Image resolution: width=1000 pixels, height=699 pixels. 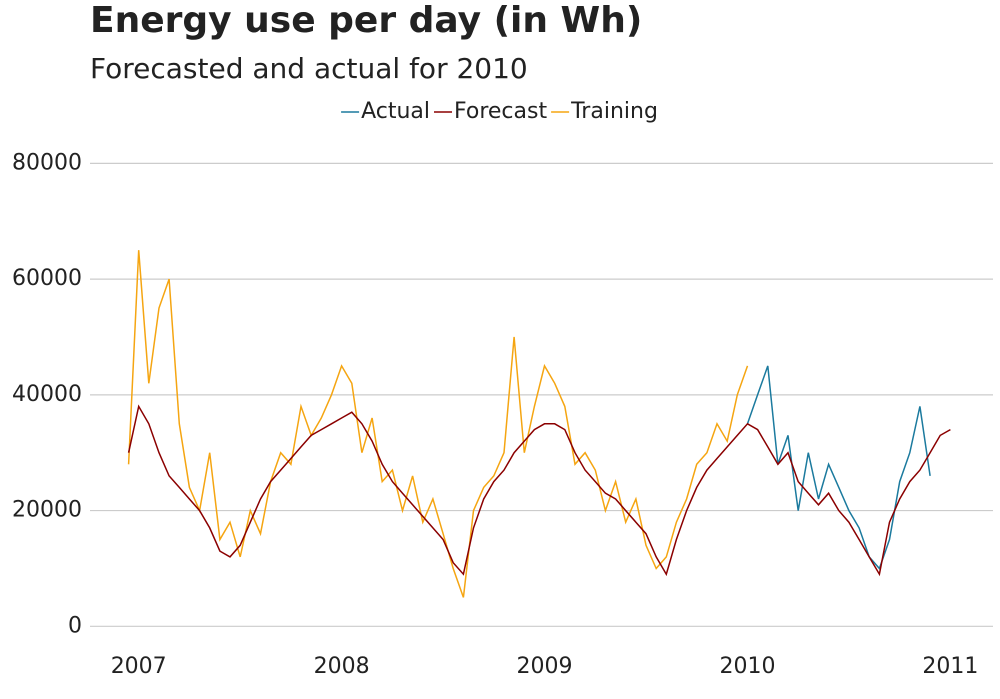 I want to click on chart-title: Energy use per day (in Wh), so click(x=366, y=20).